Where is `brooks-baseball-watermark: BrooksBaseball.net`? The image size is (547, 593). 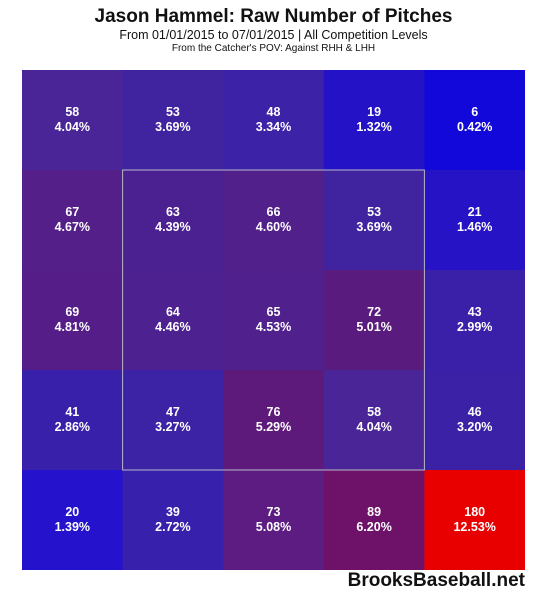
brooks-baseball-watermark: BrooksBaseball.net is located at coordinates (436, 580).